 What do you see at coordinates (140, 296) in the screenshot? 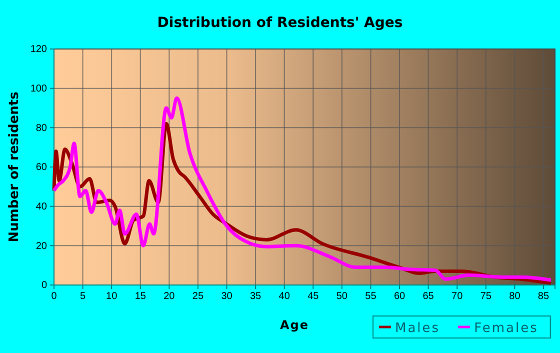
I see `x-tick-label: 15` at bounding box center [140, 296].